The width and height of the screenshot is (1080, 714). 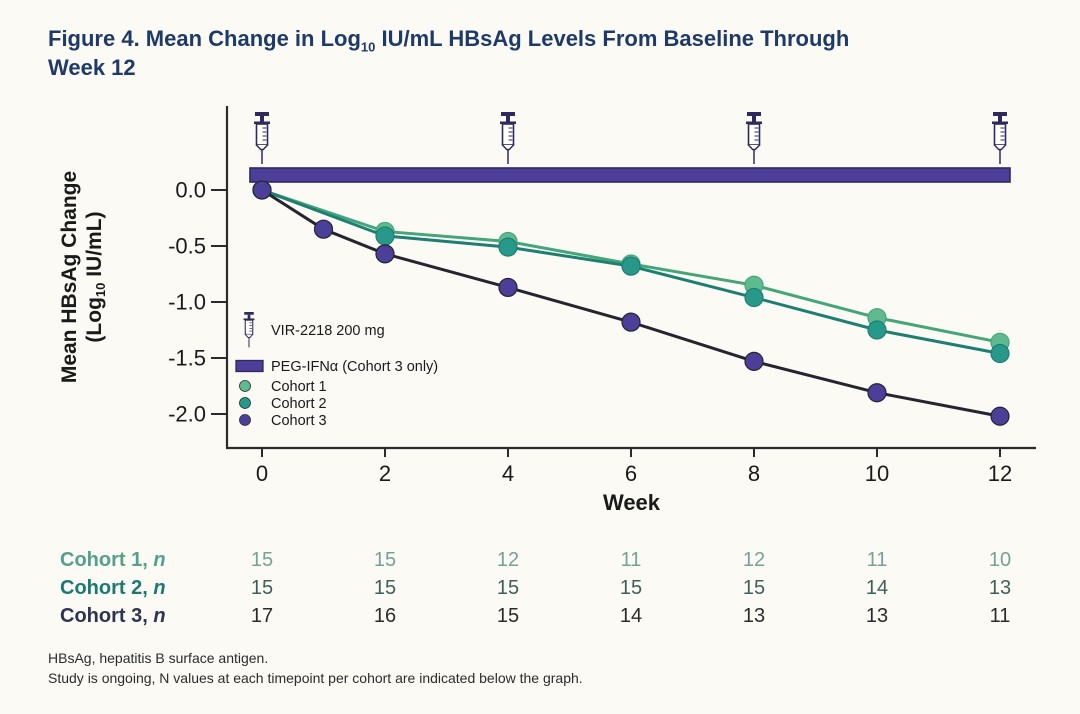 What do you see at coordinates (877, 560) in the screenshot?
I see `n-value-week-10: 11` at bounding box center [877, 560].